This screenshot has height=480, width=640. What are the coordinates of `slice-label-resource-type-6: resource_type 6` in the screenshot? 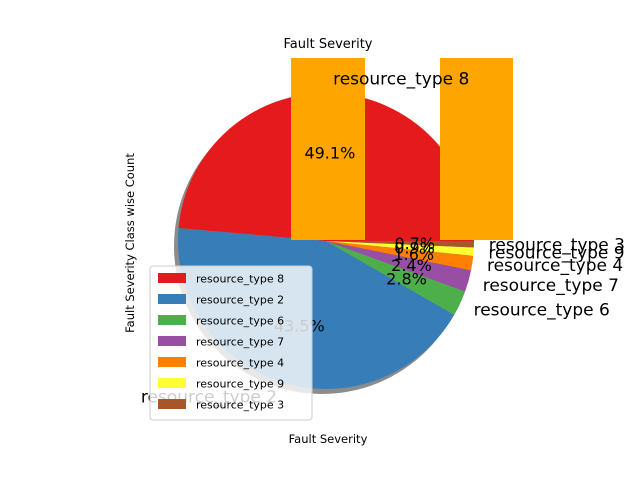 It's located at (542, 311).